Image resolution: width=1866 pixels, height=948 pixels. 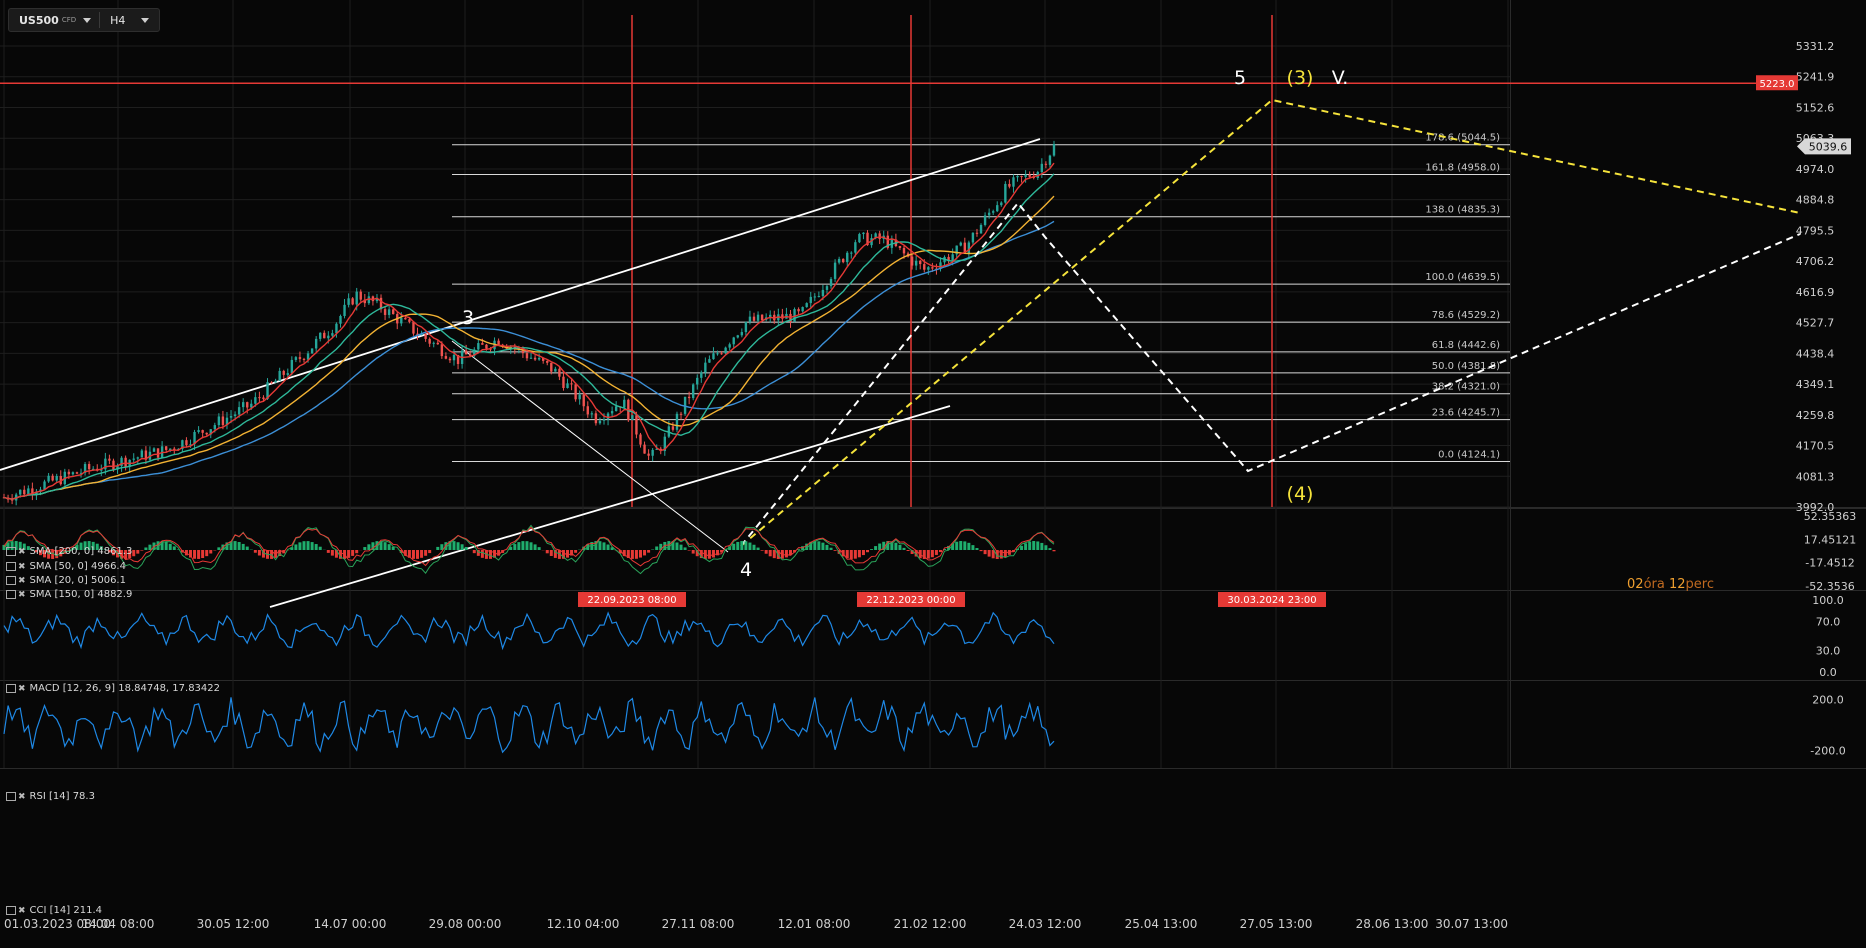 I want to click on panel-divider, so click(x=933, y=768).